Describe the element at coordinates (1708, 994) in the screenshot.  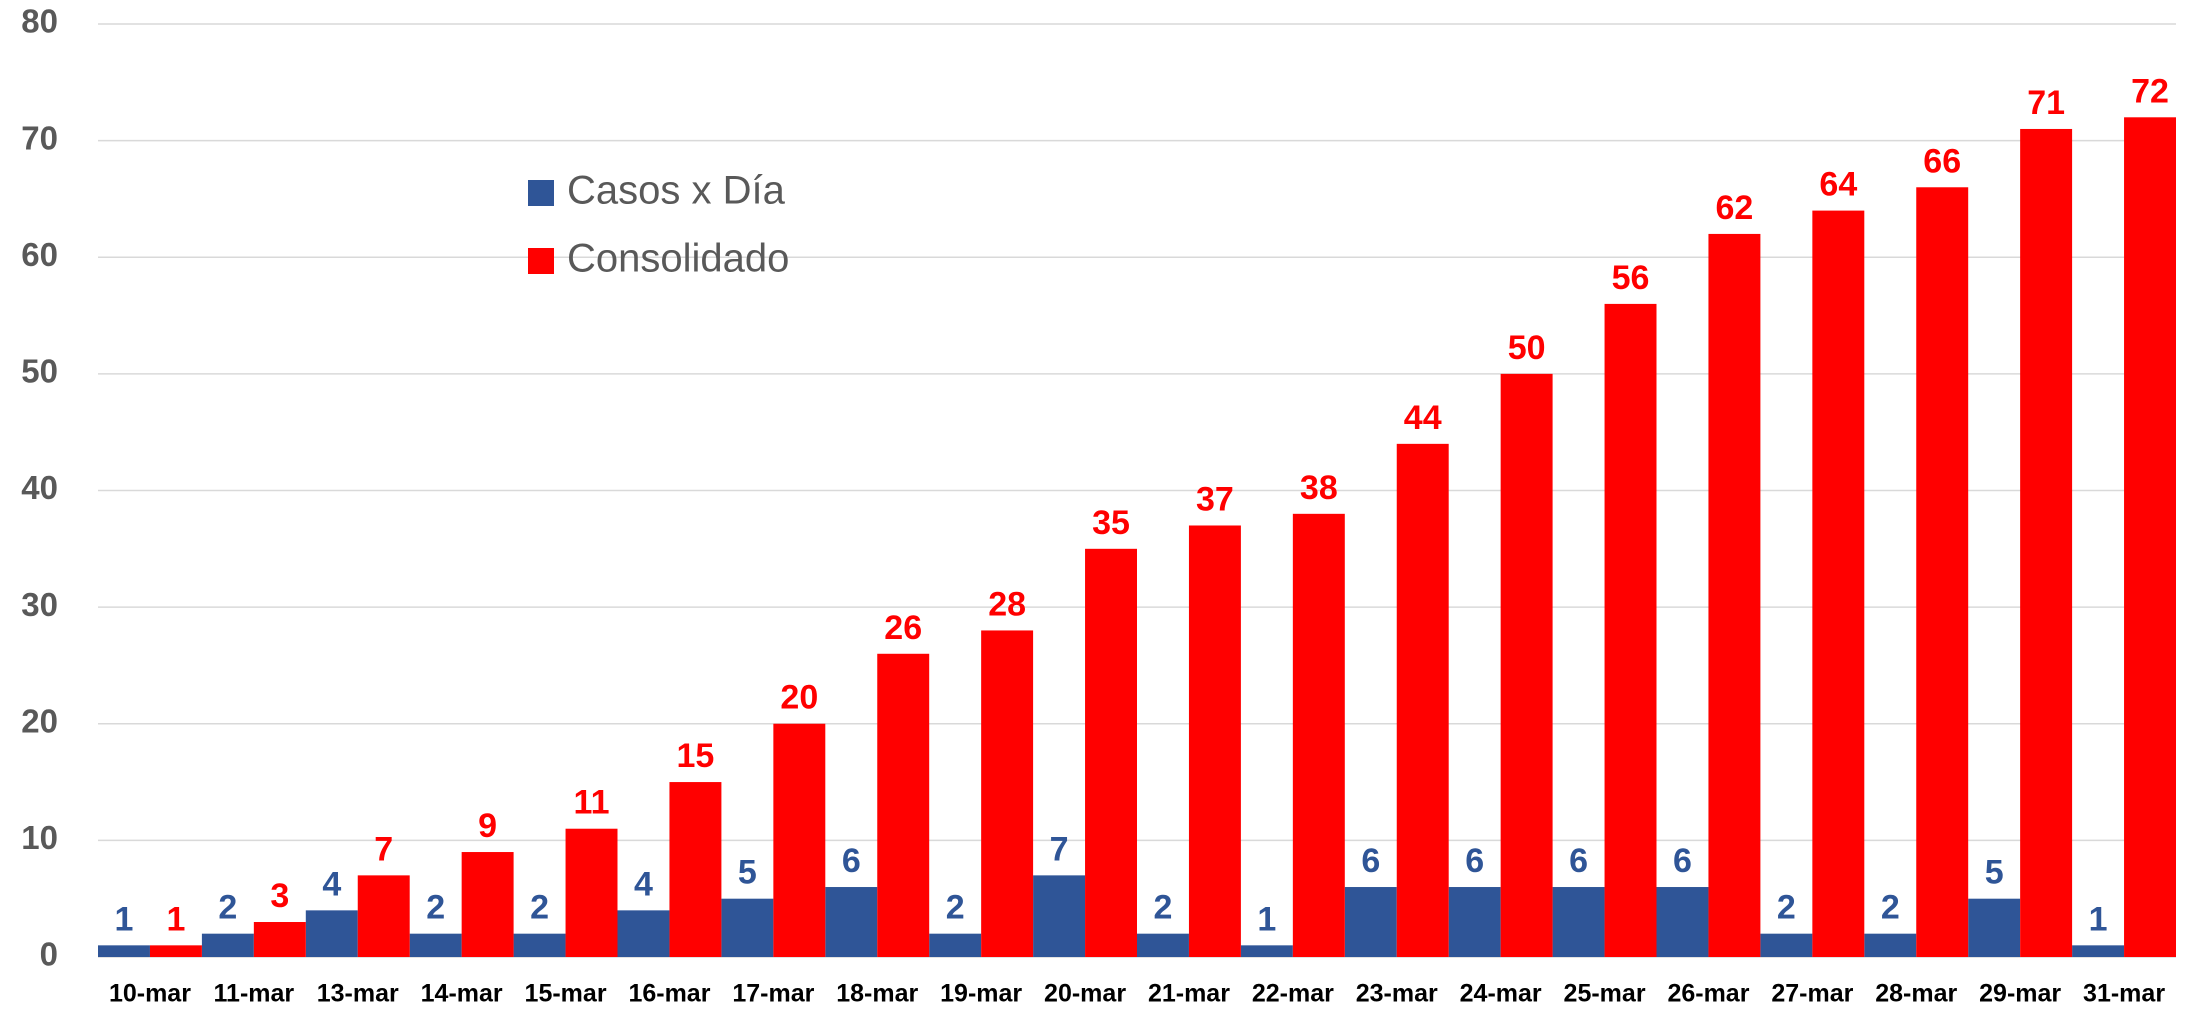
I see `x-tick-label: 26-mar` at that location.